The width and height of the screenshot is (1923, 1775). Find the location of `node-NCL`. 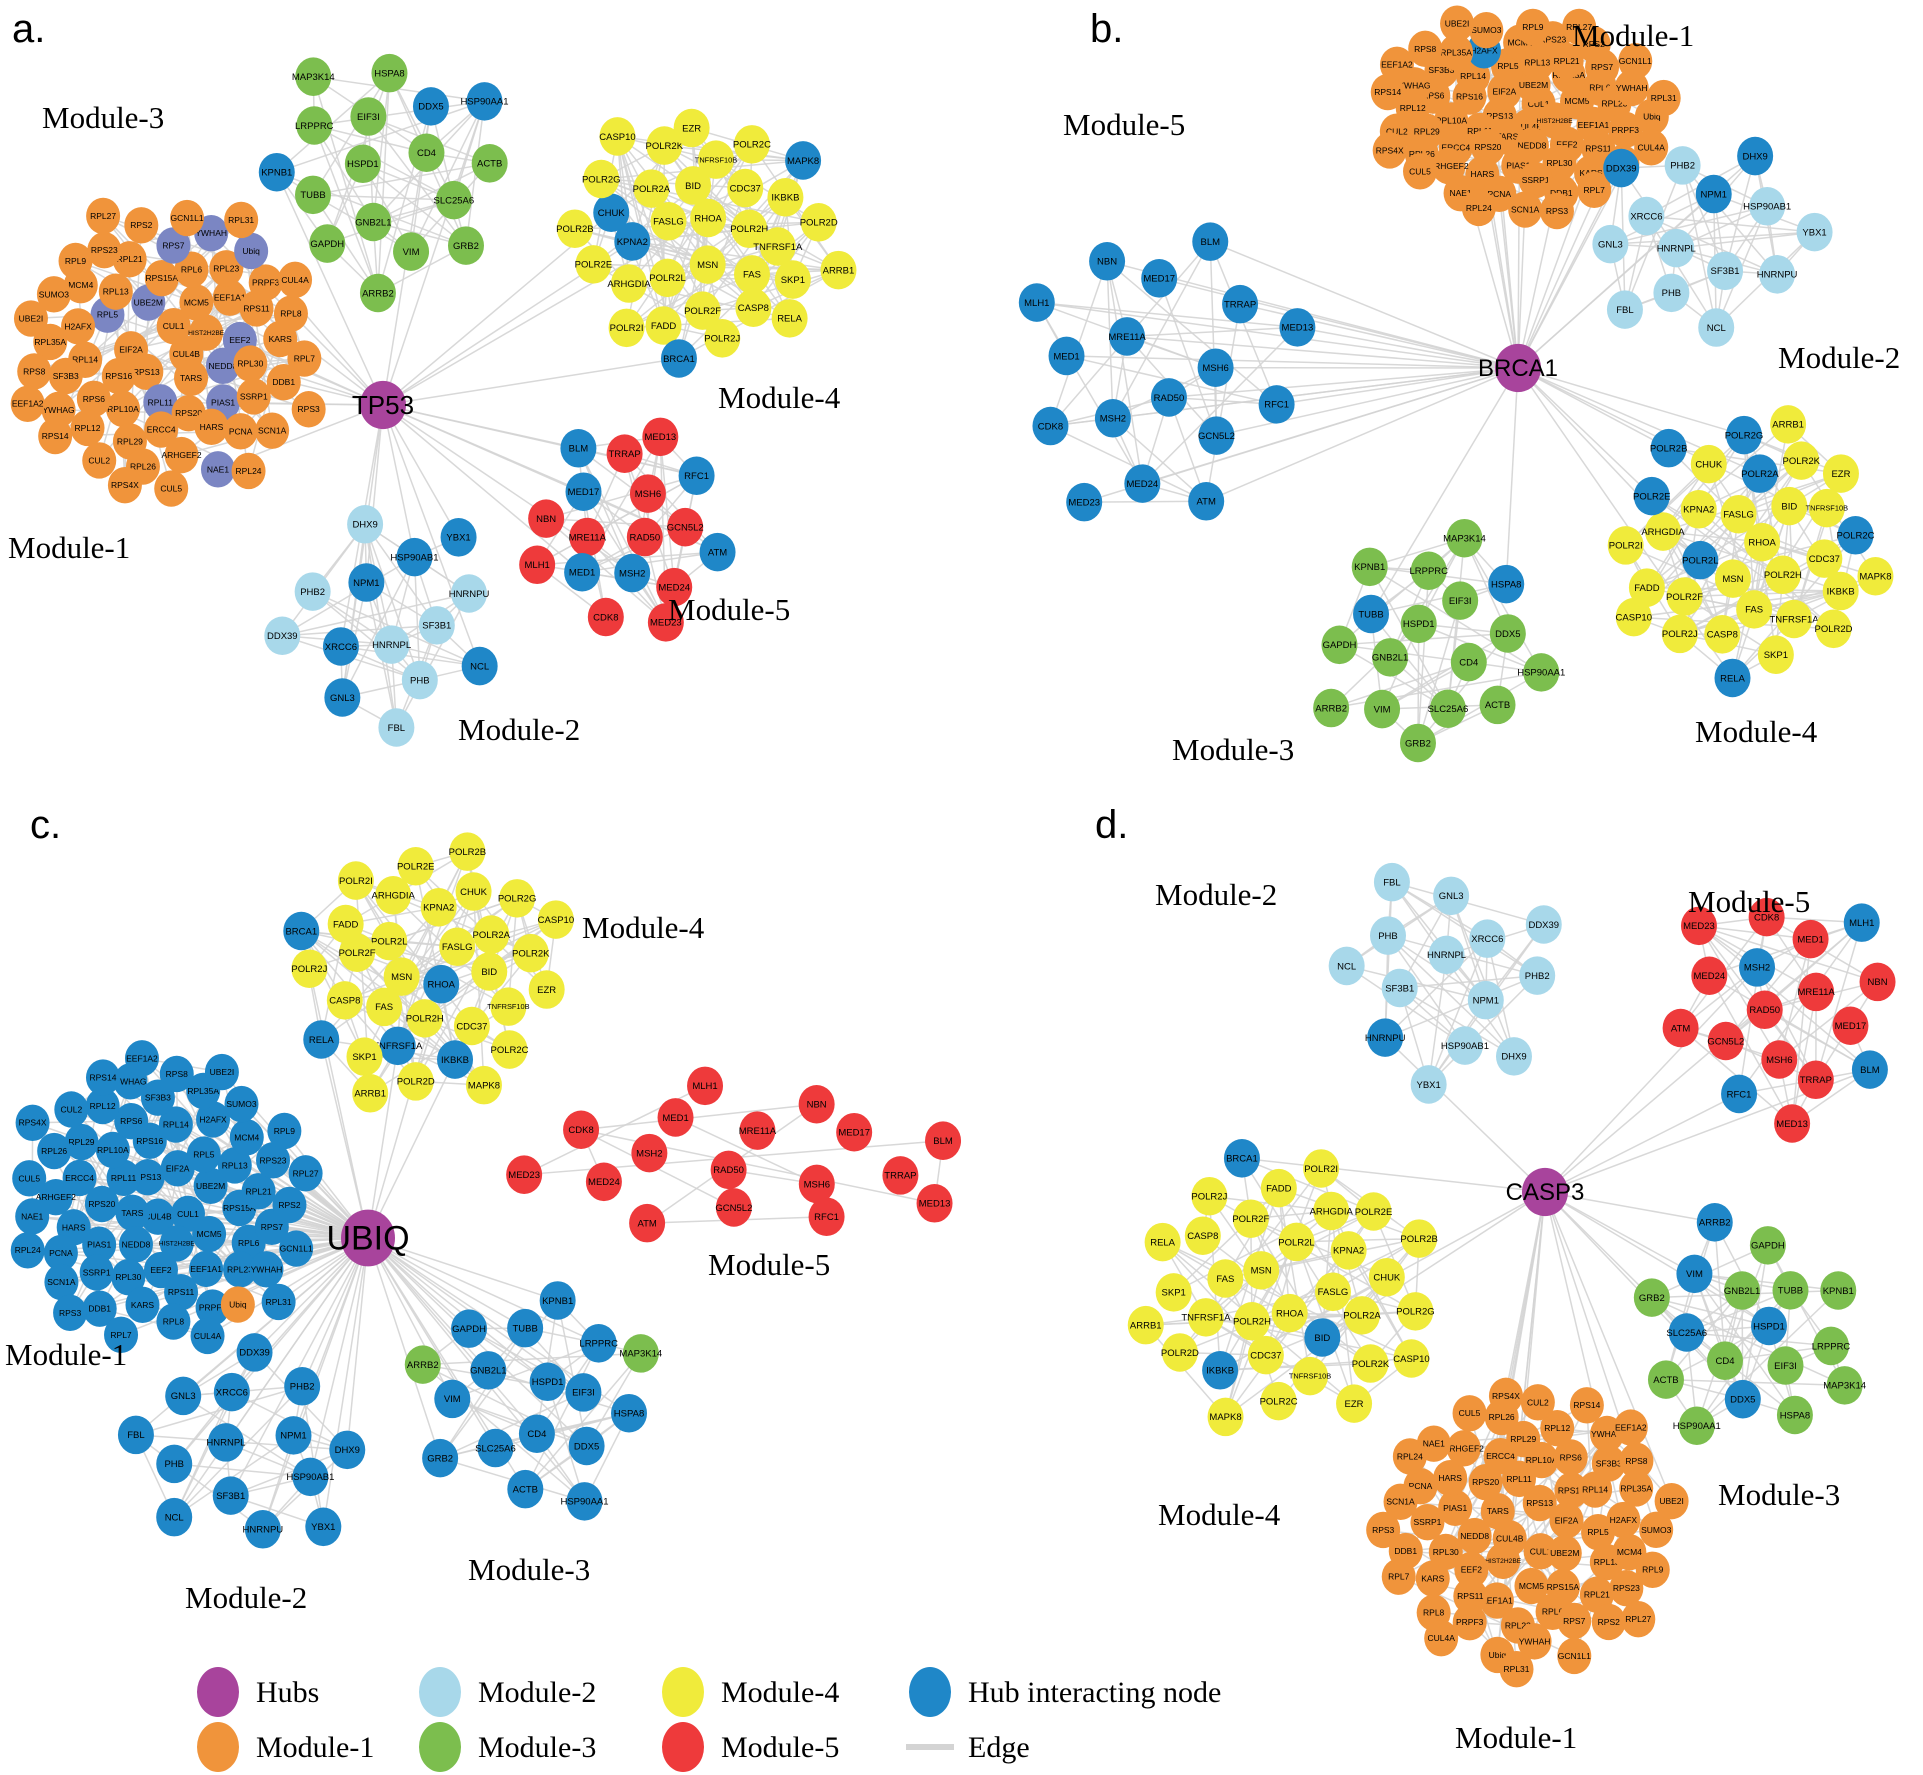

node-NCL is located at coordinates (1346, 966).